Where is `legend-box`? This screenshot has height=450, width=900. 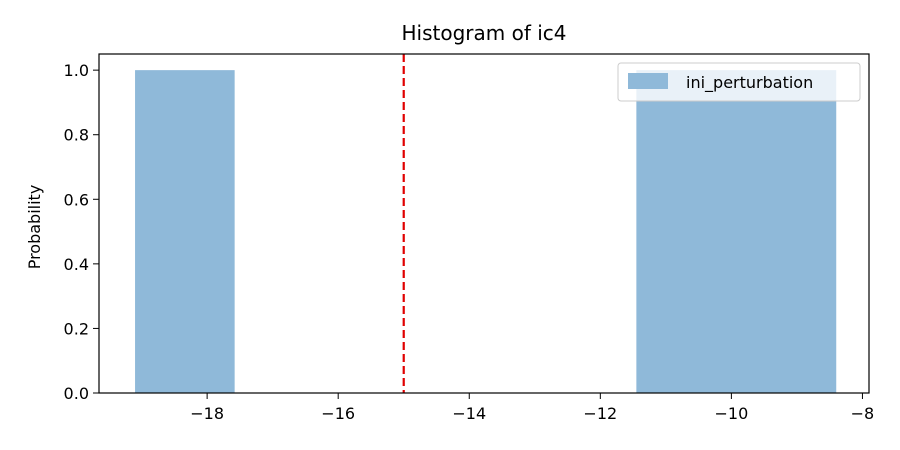
legend-box is located at coordinates (739, 82).